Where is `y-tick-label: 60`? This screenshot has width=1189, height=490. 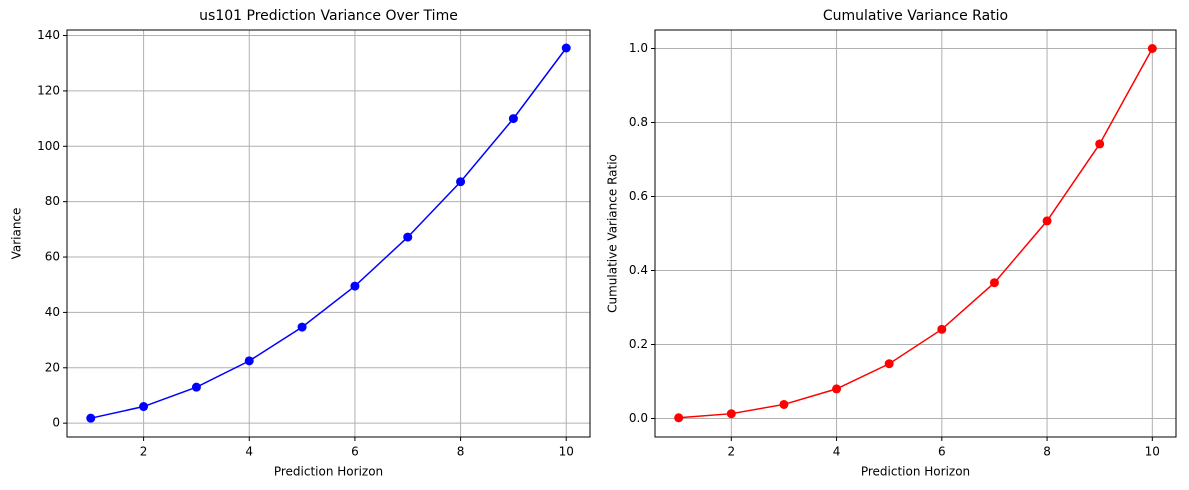 y-tick-label: 60 is located at coordinates (52, 257).